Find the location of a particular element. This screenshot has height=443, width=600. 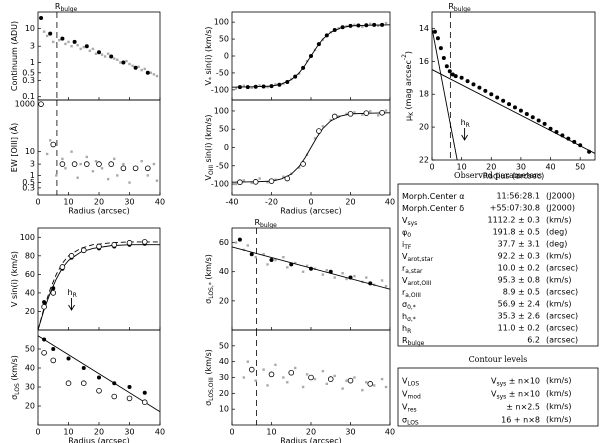

param-value: Vsys ± n×10 is located at coordinates (515, 395).